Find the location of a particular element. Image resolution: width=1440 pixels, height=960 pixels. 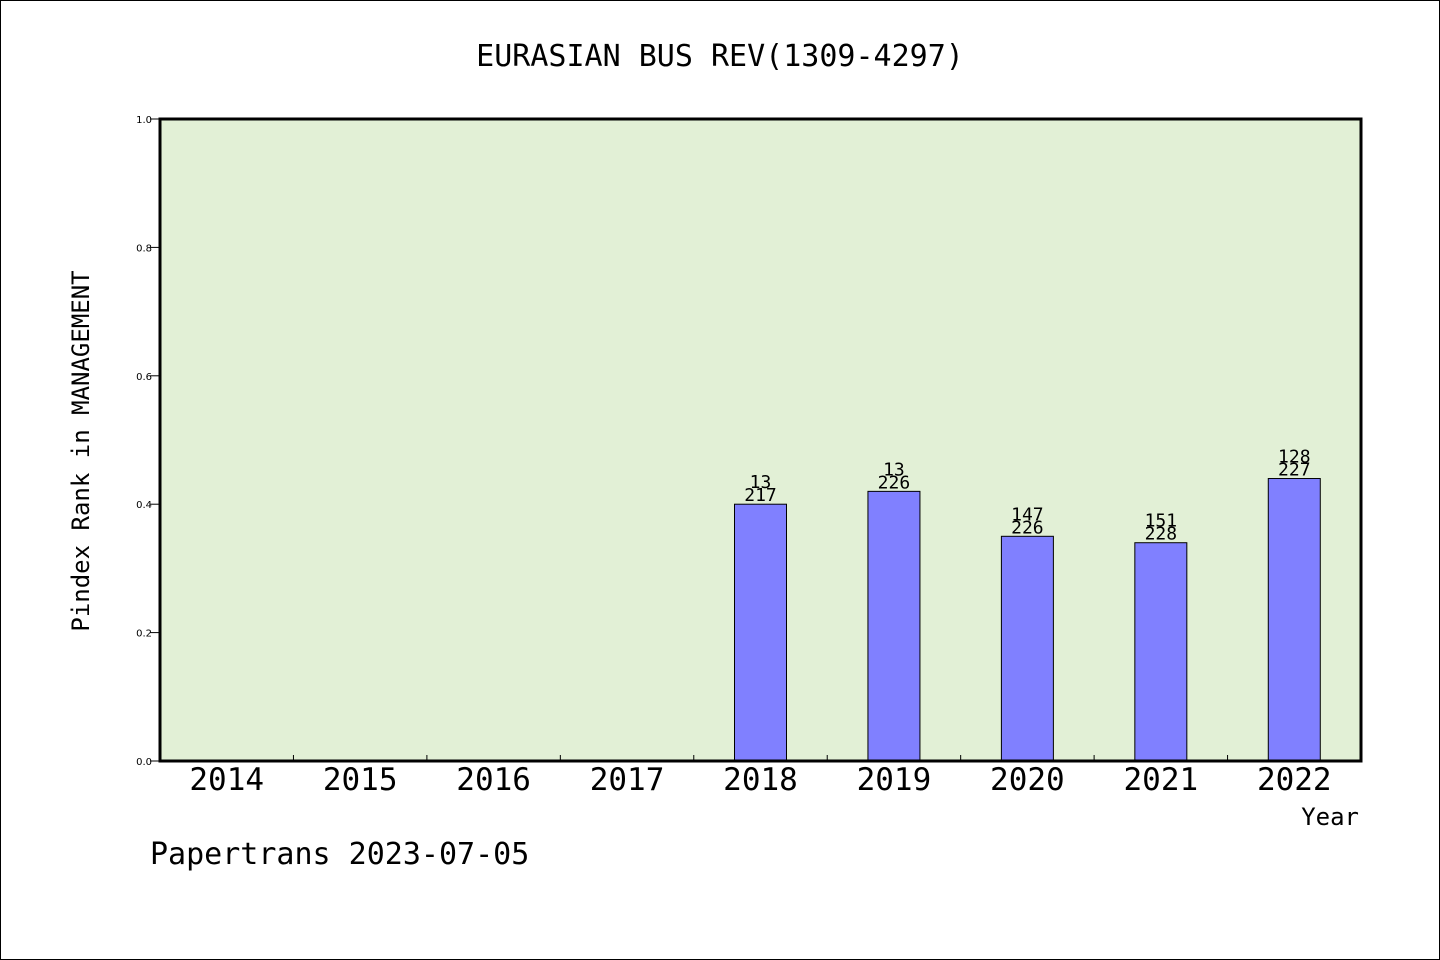

footer-text: Papertrans 2023-07-05 is located at coordinates (339, 854).